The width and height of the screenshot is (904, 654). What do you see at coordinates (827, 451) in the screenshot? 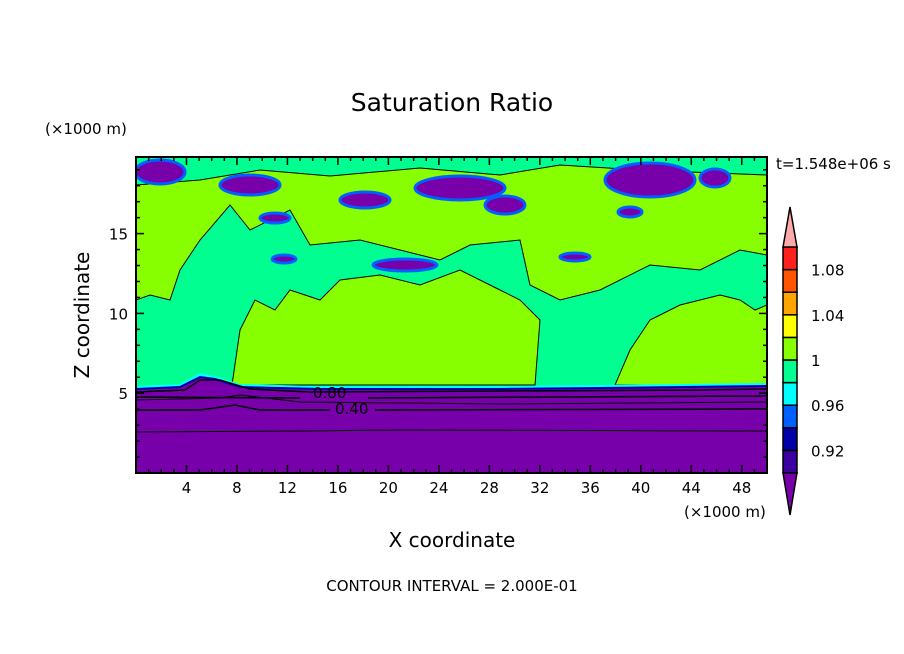
I see `colorbar-tick-label: 0.92` at bounding box center [827, 451].